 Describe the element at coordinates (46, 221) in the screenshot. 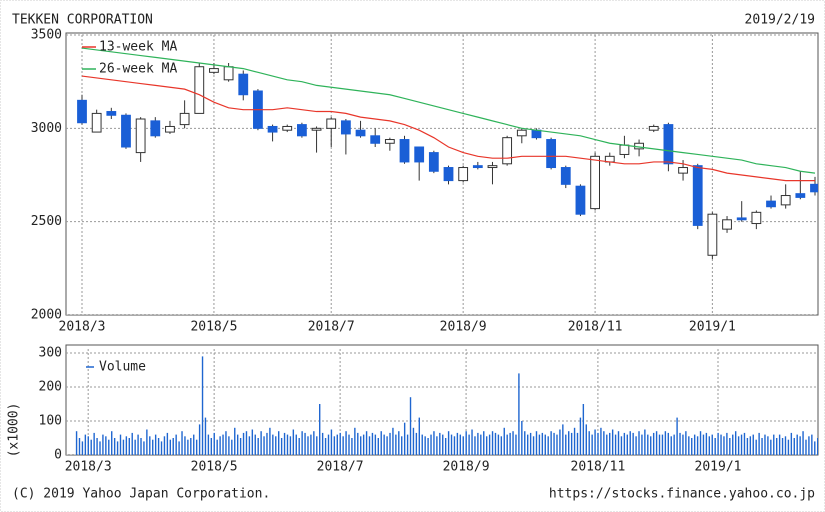

I see `y-tick-label: 2500` at that location.